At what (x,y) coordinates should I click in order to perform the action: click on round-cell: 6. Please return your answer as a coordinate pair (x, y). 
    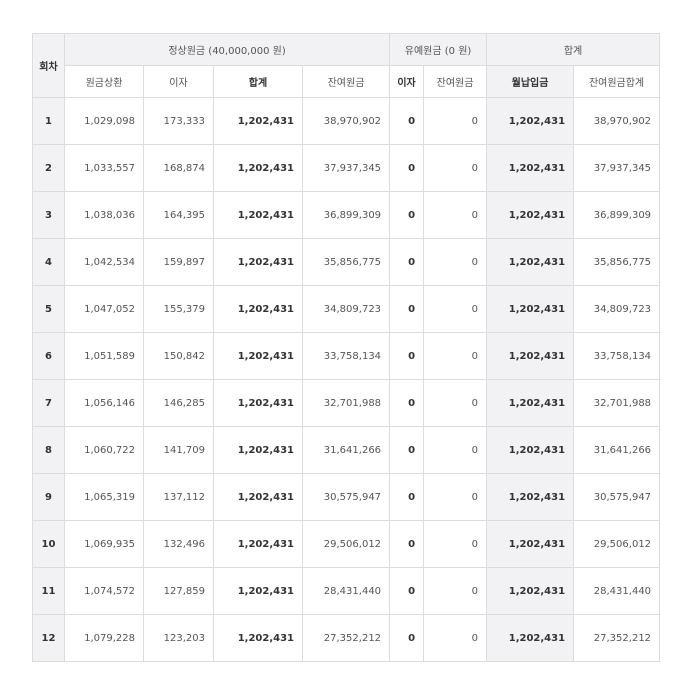
    Looking at the image, I should click on (48, 356).